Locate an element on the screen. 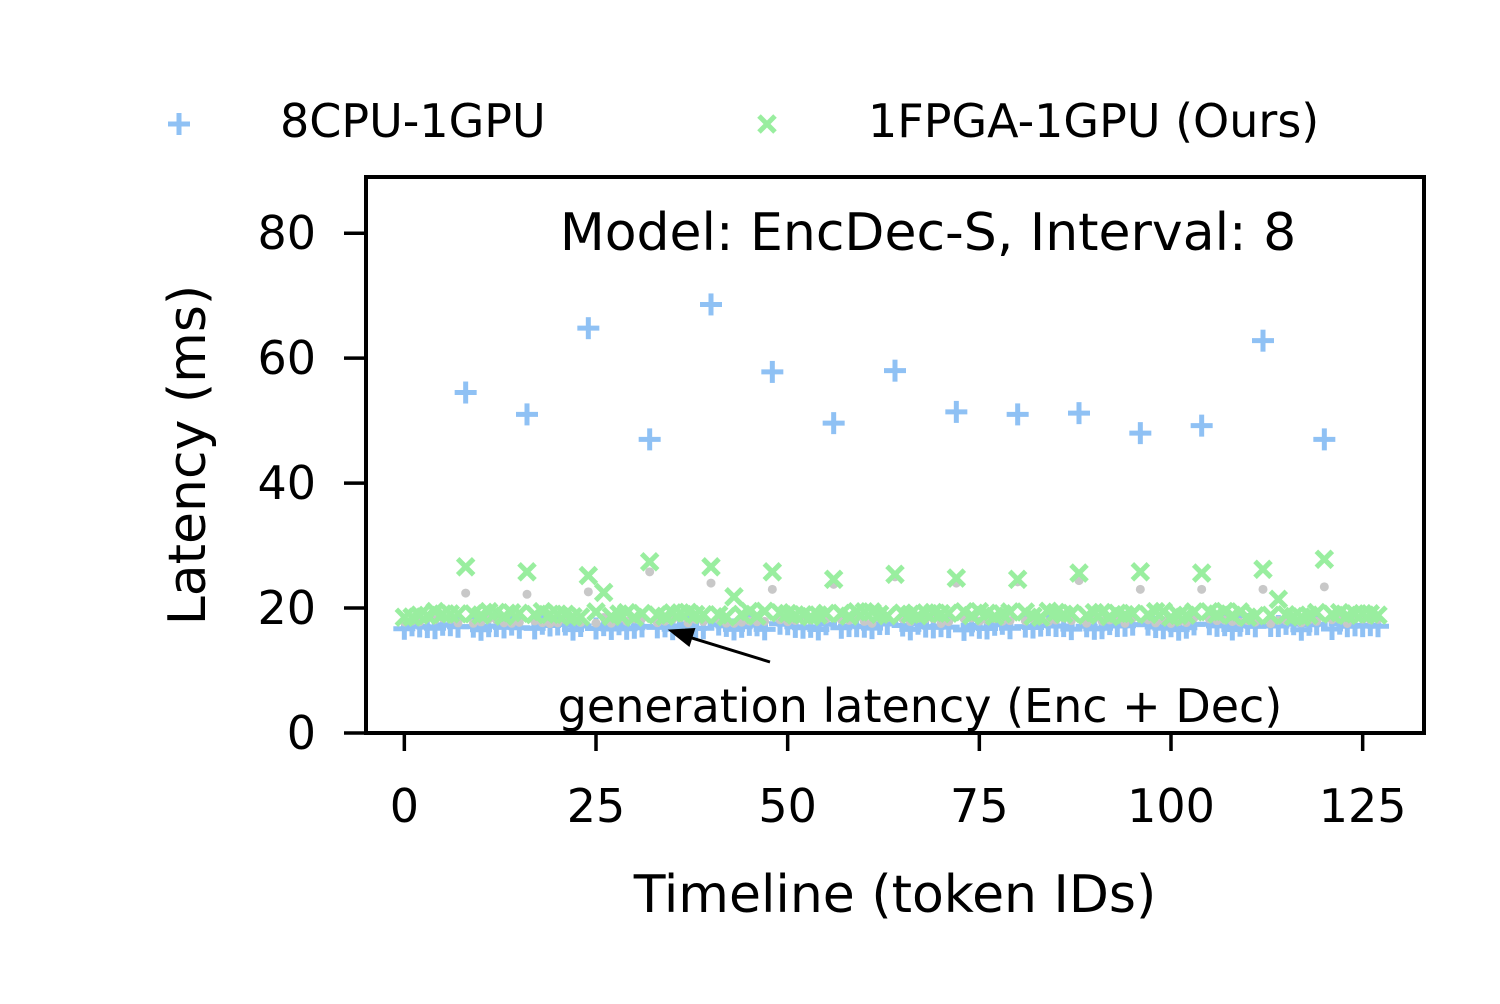 The image size is (1500, 1004). y-axis-ticks: 0 20 40 60 80 is located at coordinates (311, 483).